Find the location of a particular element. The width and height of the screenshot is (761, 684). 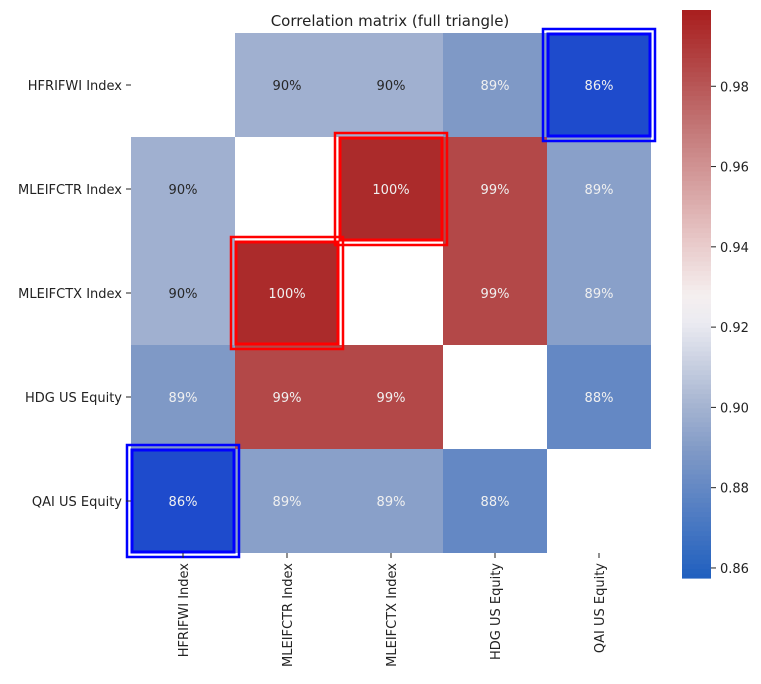

heatmap-cell-r3-c2 is located at coordinates (391, 397).